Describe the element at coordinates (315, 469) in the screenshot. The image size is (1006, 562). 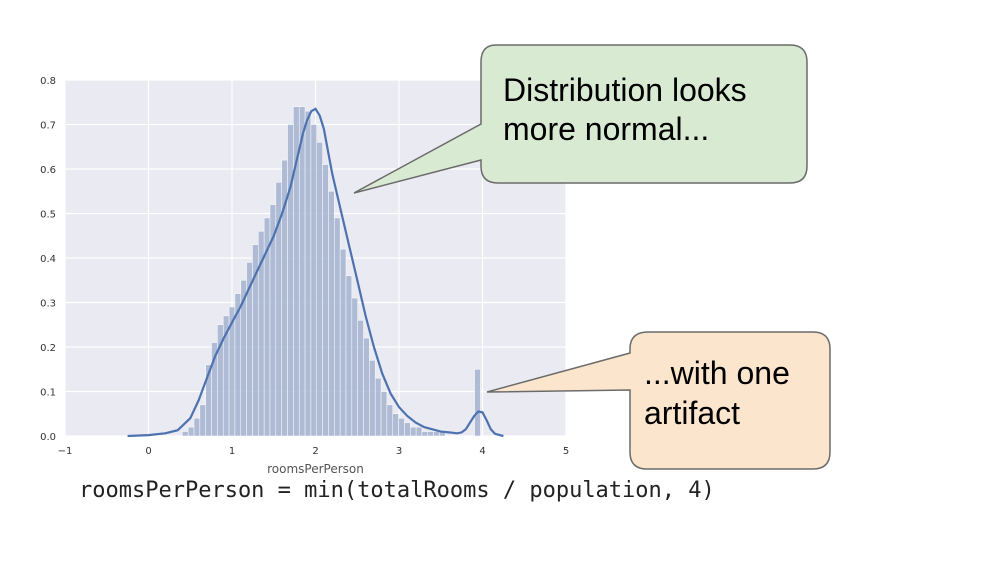
I see `x-axis-label: roomsPerPerson` at that location.